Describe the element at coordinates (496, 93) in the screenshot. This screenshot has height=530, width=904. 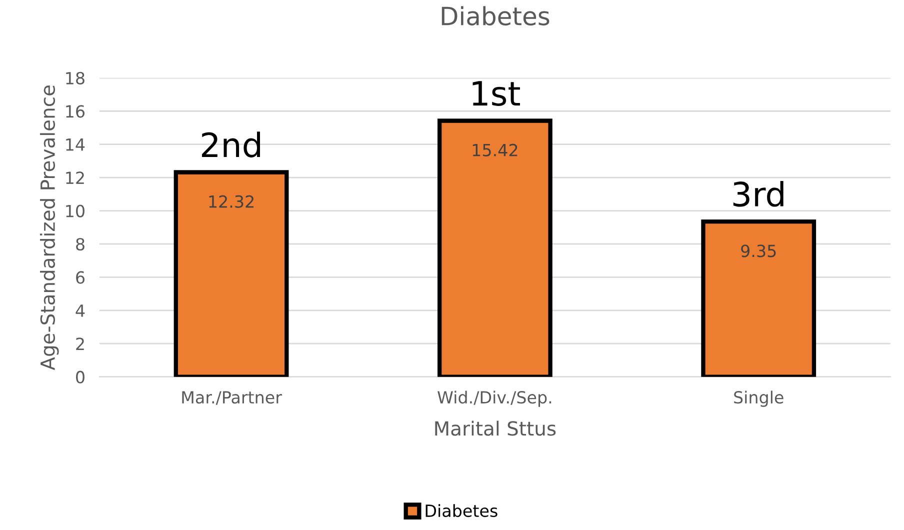
I see `annotation: 1st` at that location.